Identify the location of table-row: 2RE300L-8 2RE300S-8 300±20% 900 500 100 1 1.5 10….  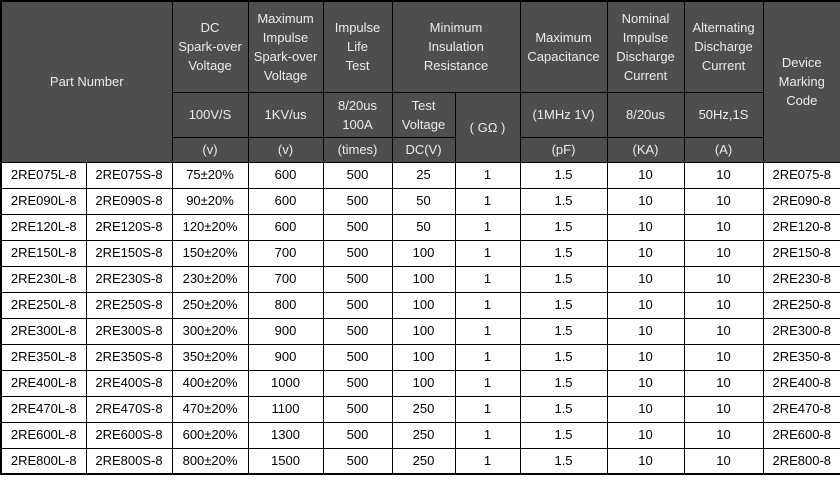
(420, 331).